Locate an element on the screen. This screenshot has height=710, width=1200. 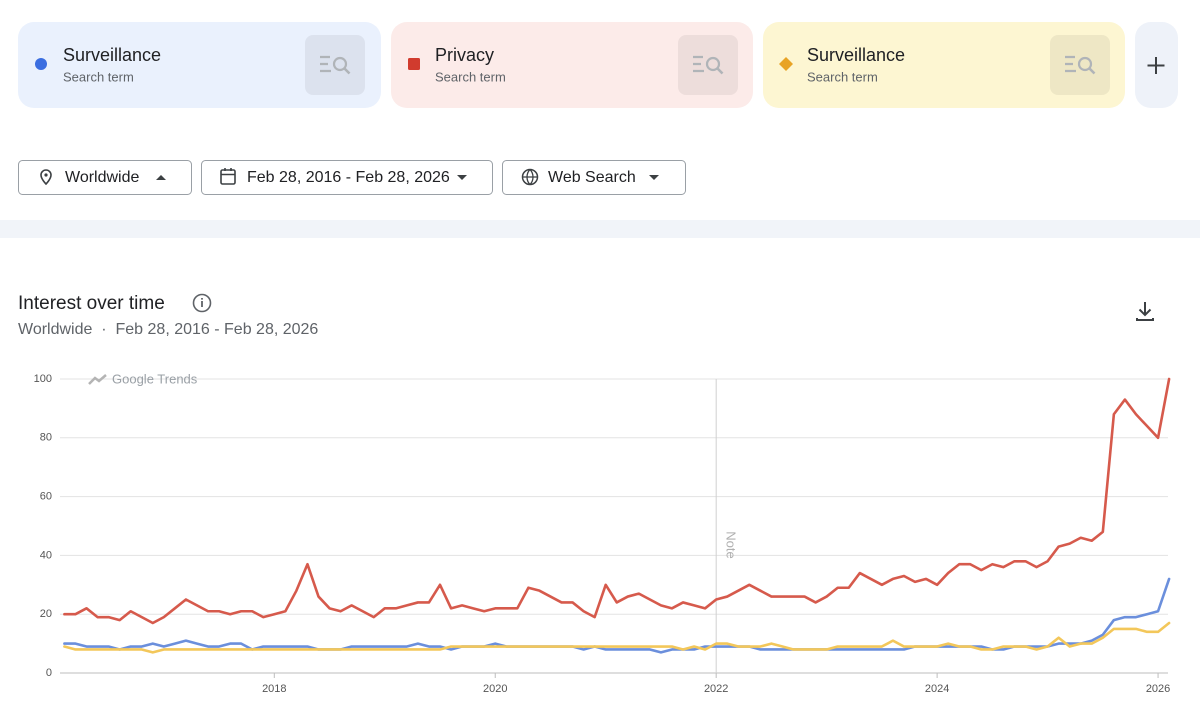
chart-title: Interest over time is located at coordinates (91, 303).